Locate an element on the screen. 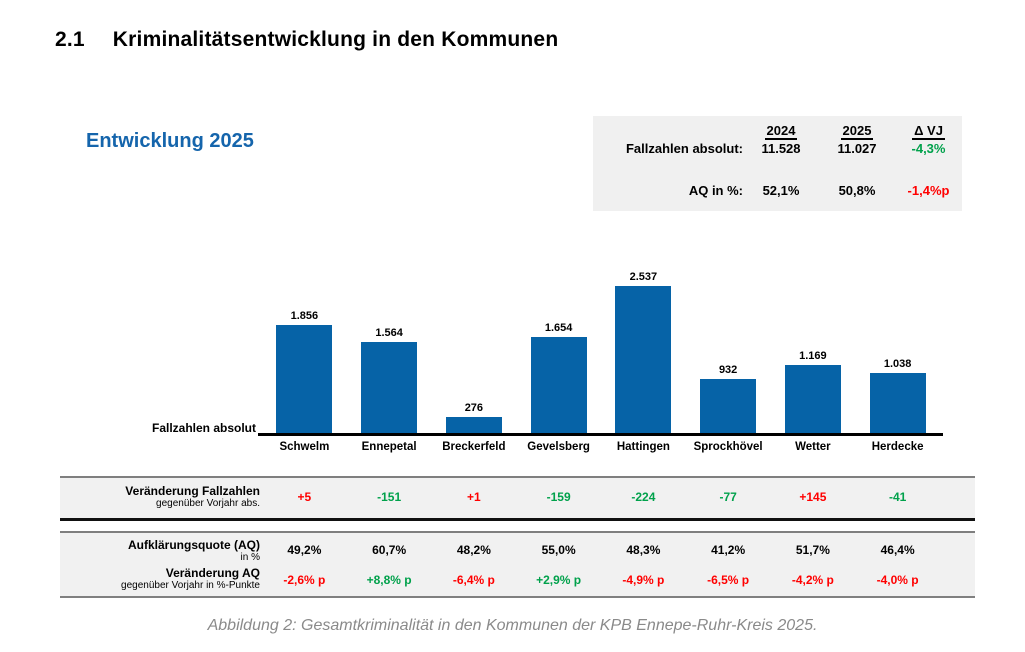 The width and height of the screenshot is (1025, 652). aq-change-value: -4,0% p is located at coordinates (897, 580).